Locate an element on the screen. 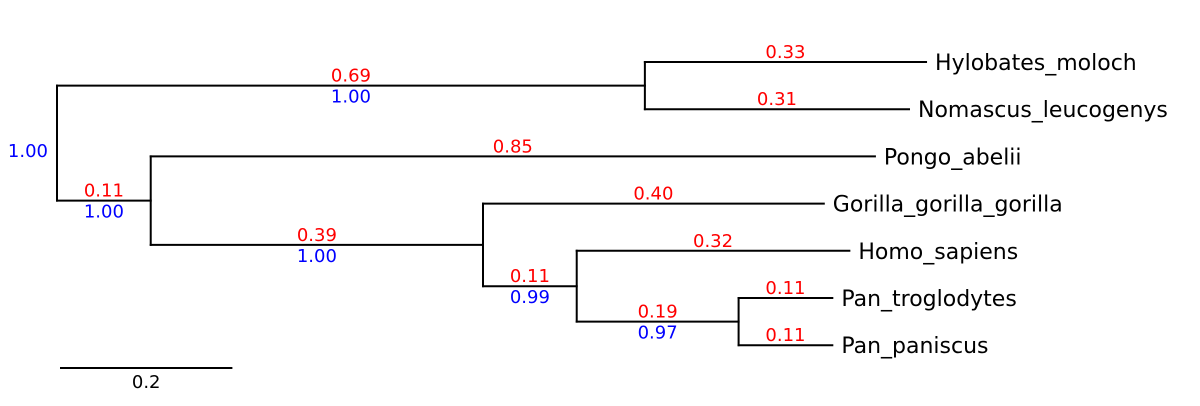 Image resolution: width=1200 pixels, height=406 pixels. root-support-label: 1.00 is located at coordinates (28, 151).